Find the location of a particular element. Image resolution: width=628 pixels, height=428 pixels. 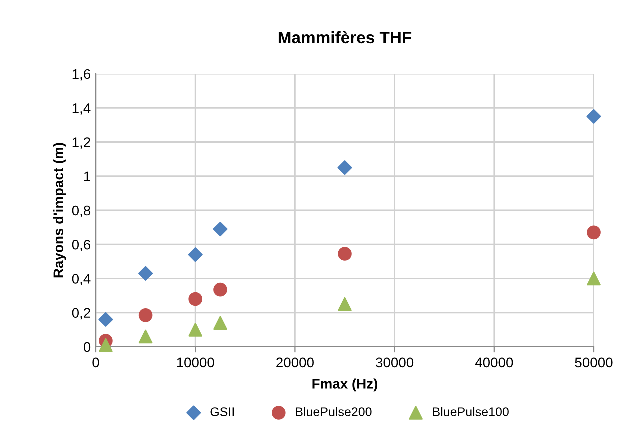

x-tick-label: 30000 is located at coordinates (395, 363).